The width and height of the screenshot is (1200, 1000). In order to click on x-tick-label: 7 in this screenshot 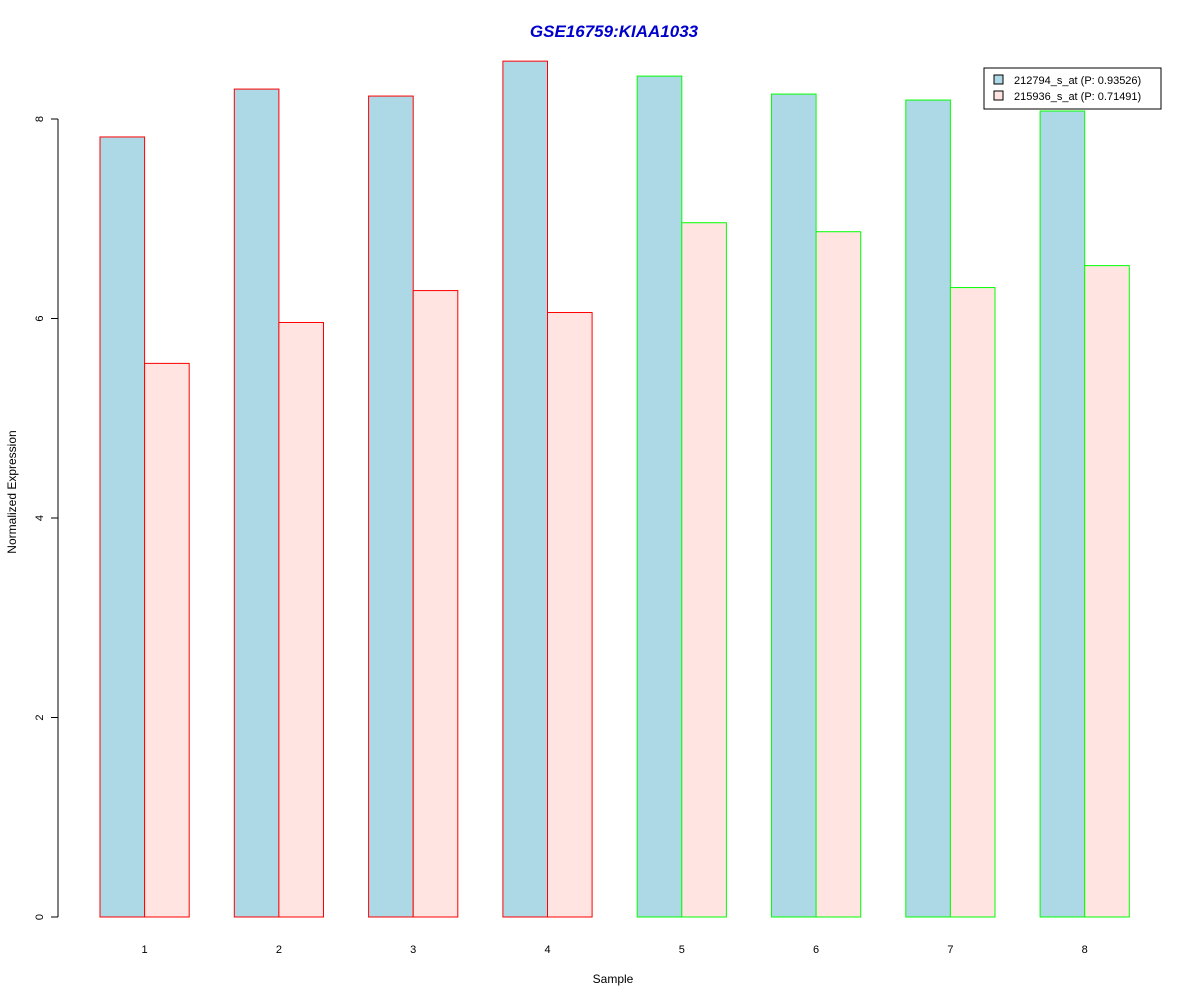, I will do `click(950, 950)`.